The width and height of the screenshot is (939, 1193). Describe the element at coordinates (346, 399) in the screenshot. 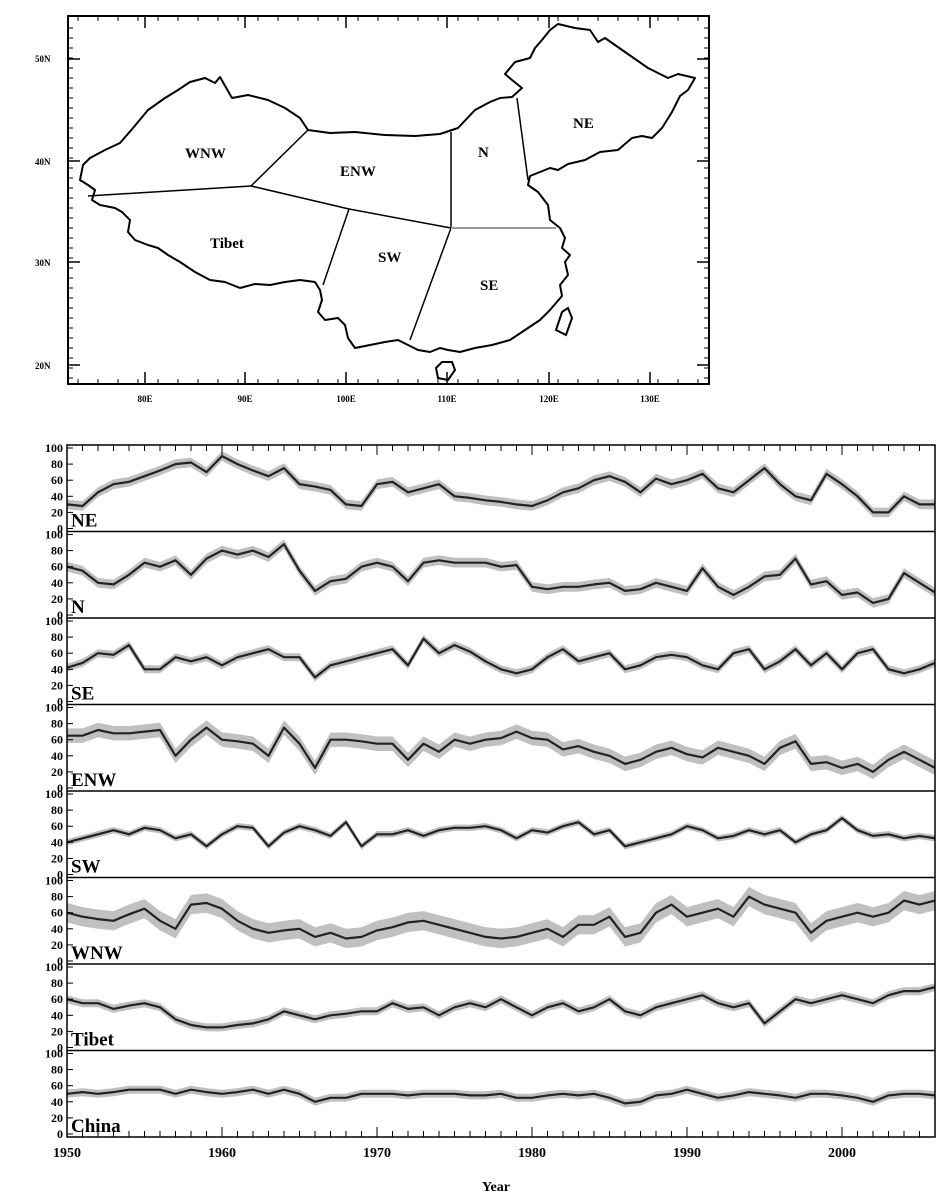

I see `lon-label-100e: 100E` at that location.